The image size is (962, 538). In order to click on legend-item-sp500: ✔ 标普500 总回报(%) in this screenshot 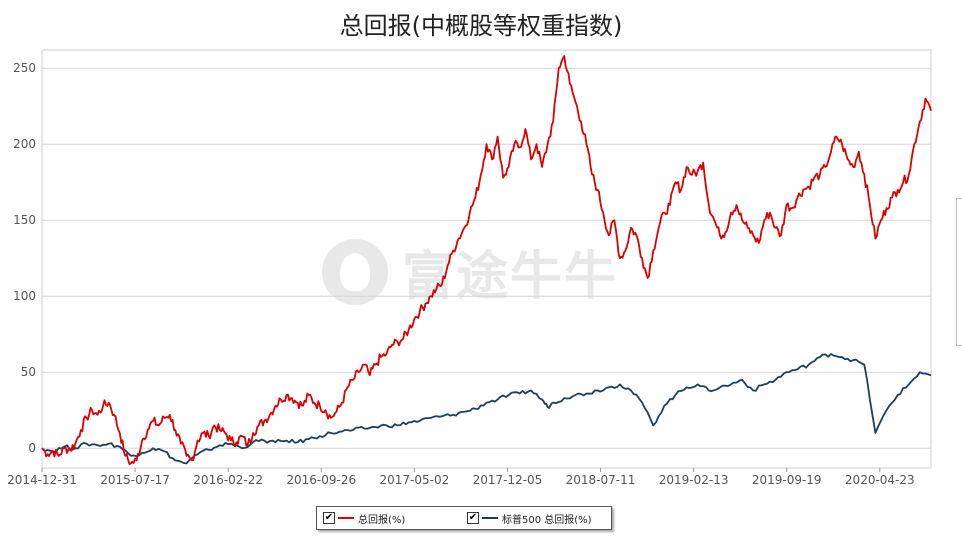, I will do `click(529, 518)`.